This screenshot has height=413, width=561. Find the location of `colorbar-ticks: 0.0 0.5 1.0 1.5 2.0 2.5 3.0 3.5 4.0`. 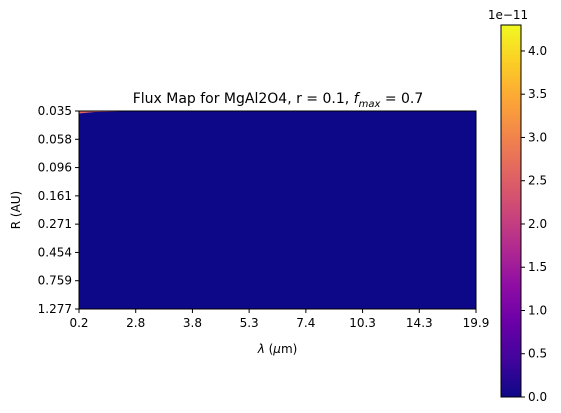

colorbar-ticks: 0.0 0.5 1.0 1.5 2.0 2.5 3.0 3.5 4.0 is located at coordinates (534, 224).